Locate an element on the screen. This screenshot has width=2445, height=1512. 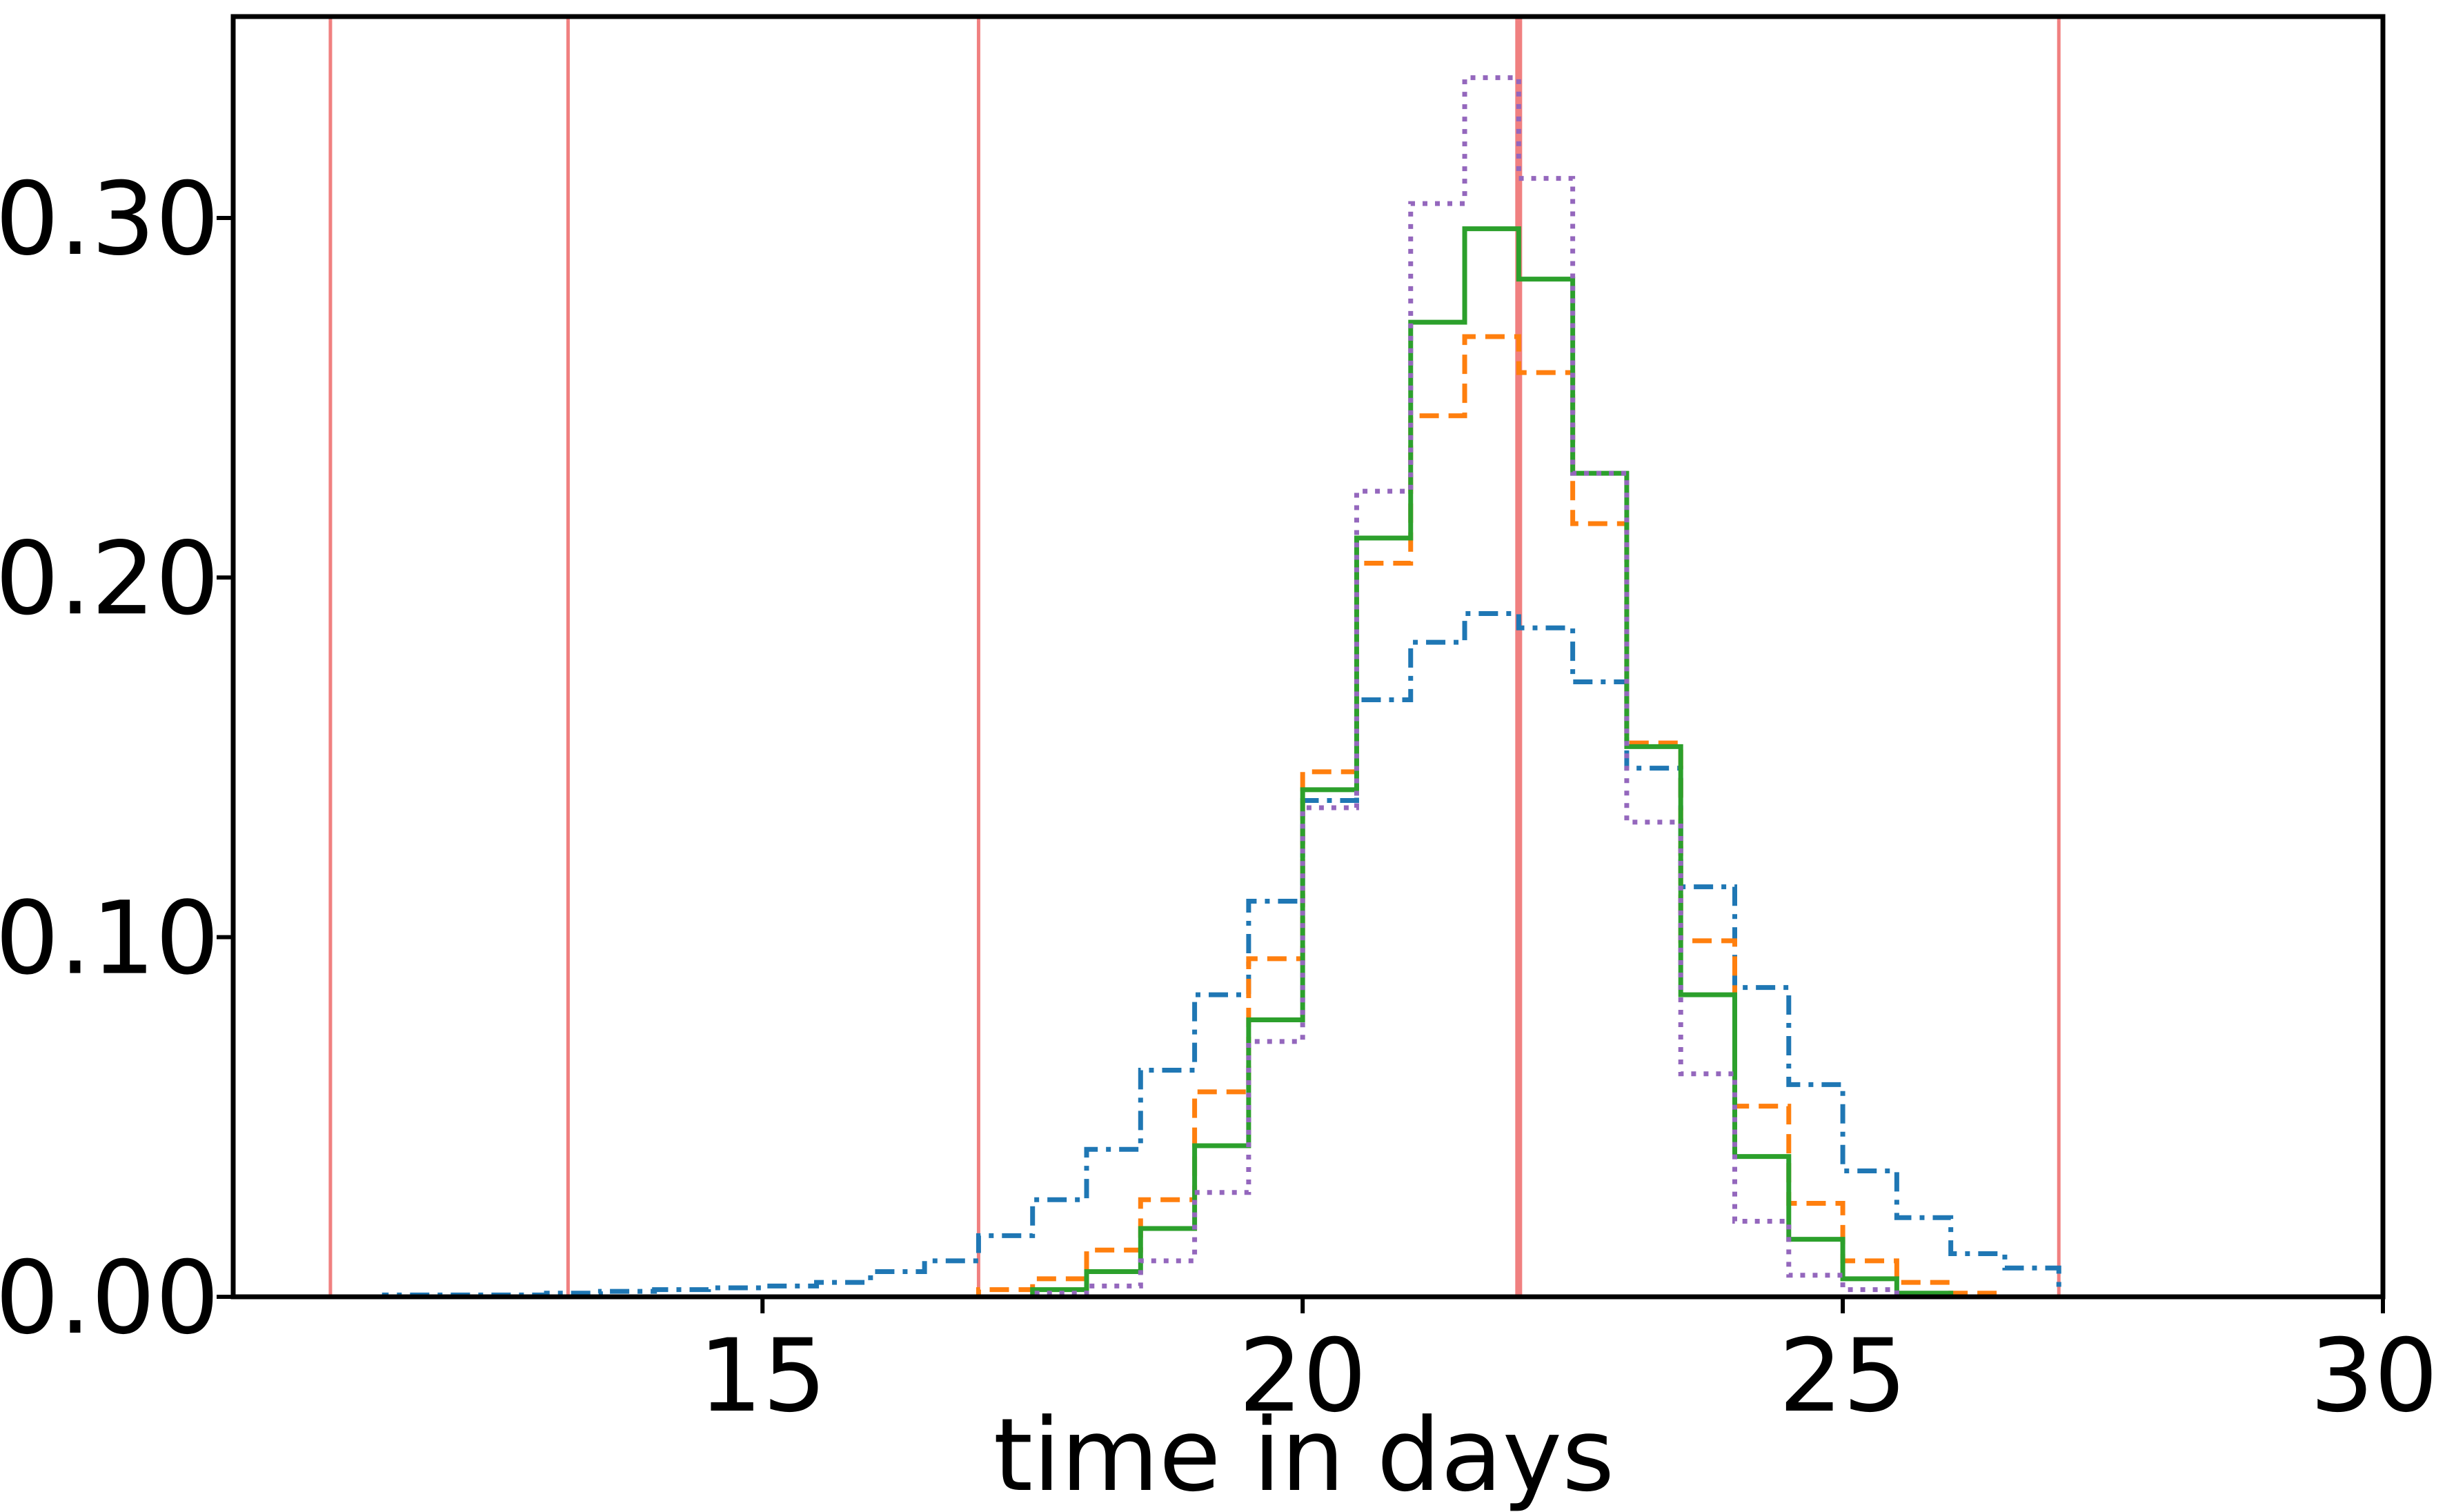
y-tick-label: 0.10 is located at coordinates (109, 938).